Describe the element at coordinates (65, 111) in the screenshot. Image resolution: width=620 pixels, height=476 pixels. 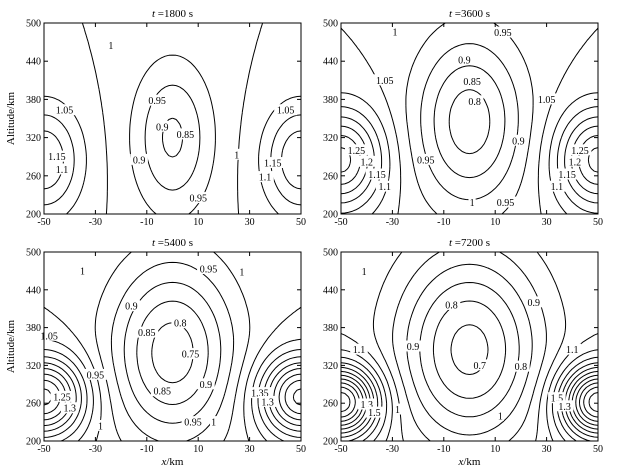
I see `contour-label: 1.05` at that location.